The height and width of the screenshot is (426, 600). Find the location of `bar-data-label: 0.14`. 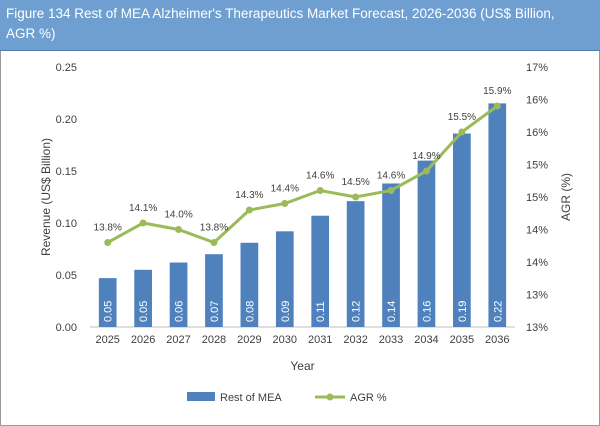

bar-data-label: 0.14 is located at coordinates (392, 311).